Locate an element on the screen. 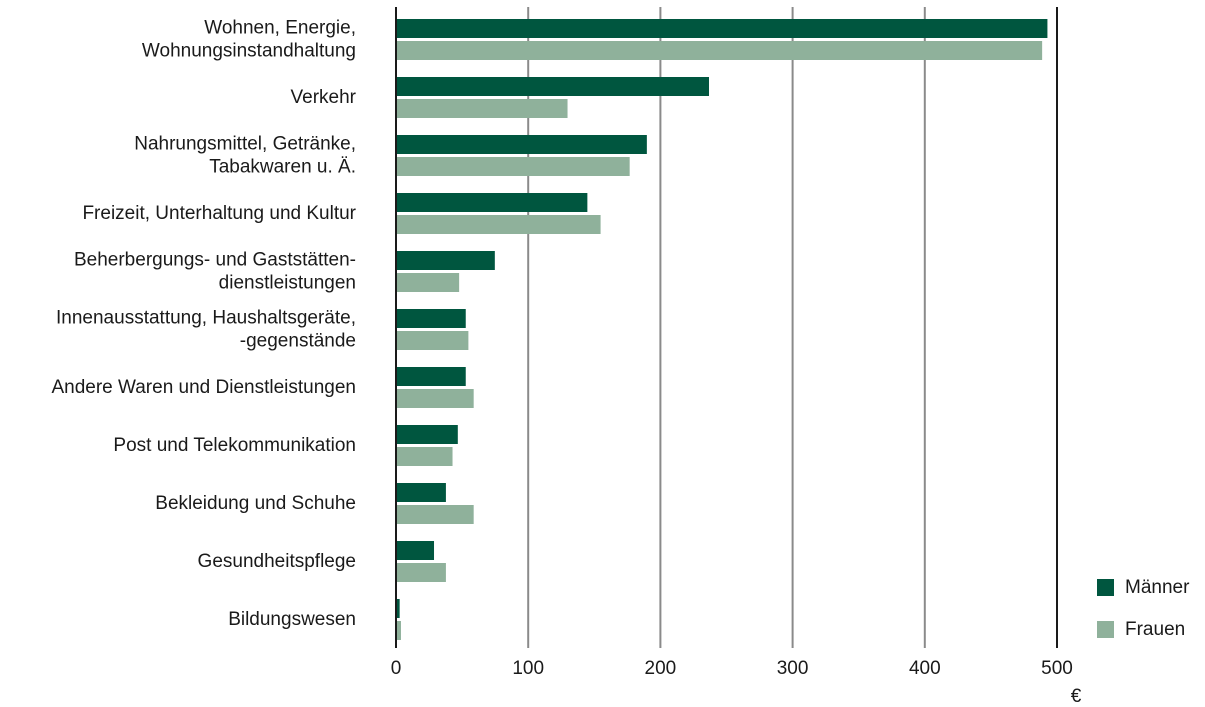 The image size is (1205, 707). y-tick-label: Verkehr is located at coordinates (324, 97).